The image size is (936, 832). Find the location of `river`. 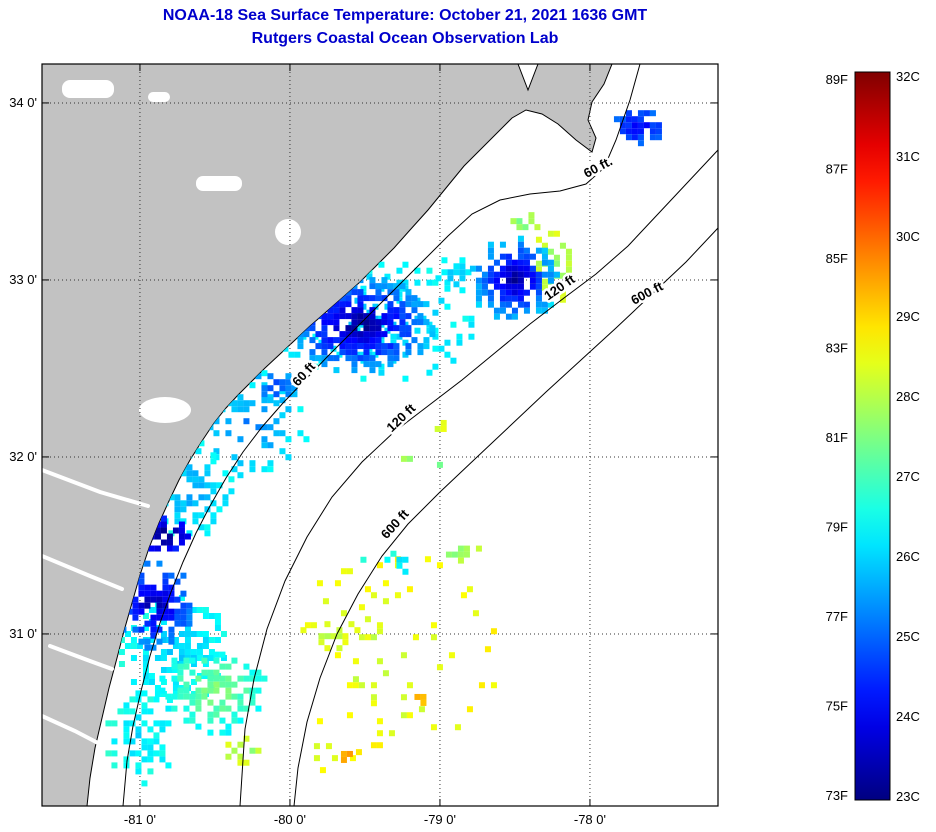

river is located at coordinates (71, 729).